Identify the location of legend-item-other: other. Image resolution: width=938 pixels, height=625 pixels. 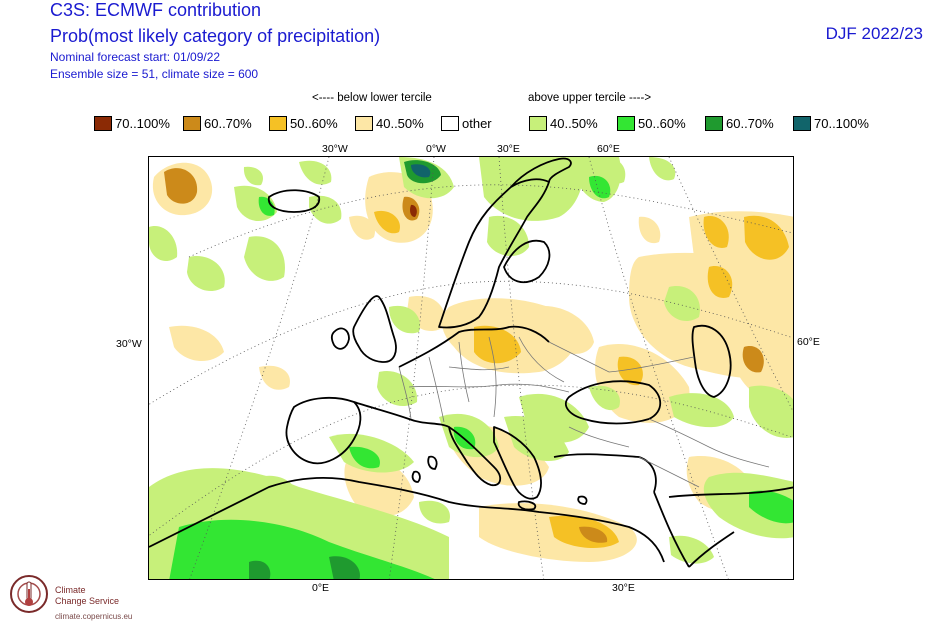
(485, 123).